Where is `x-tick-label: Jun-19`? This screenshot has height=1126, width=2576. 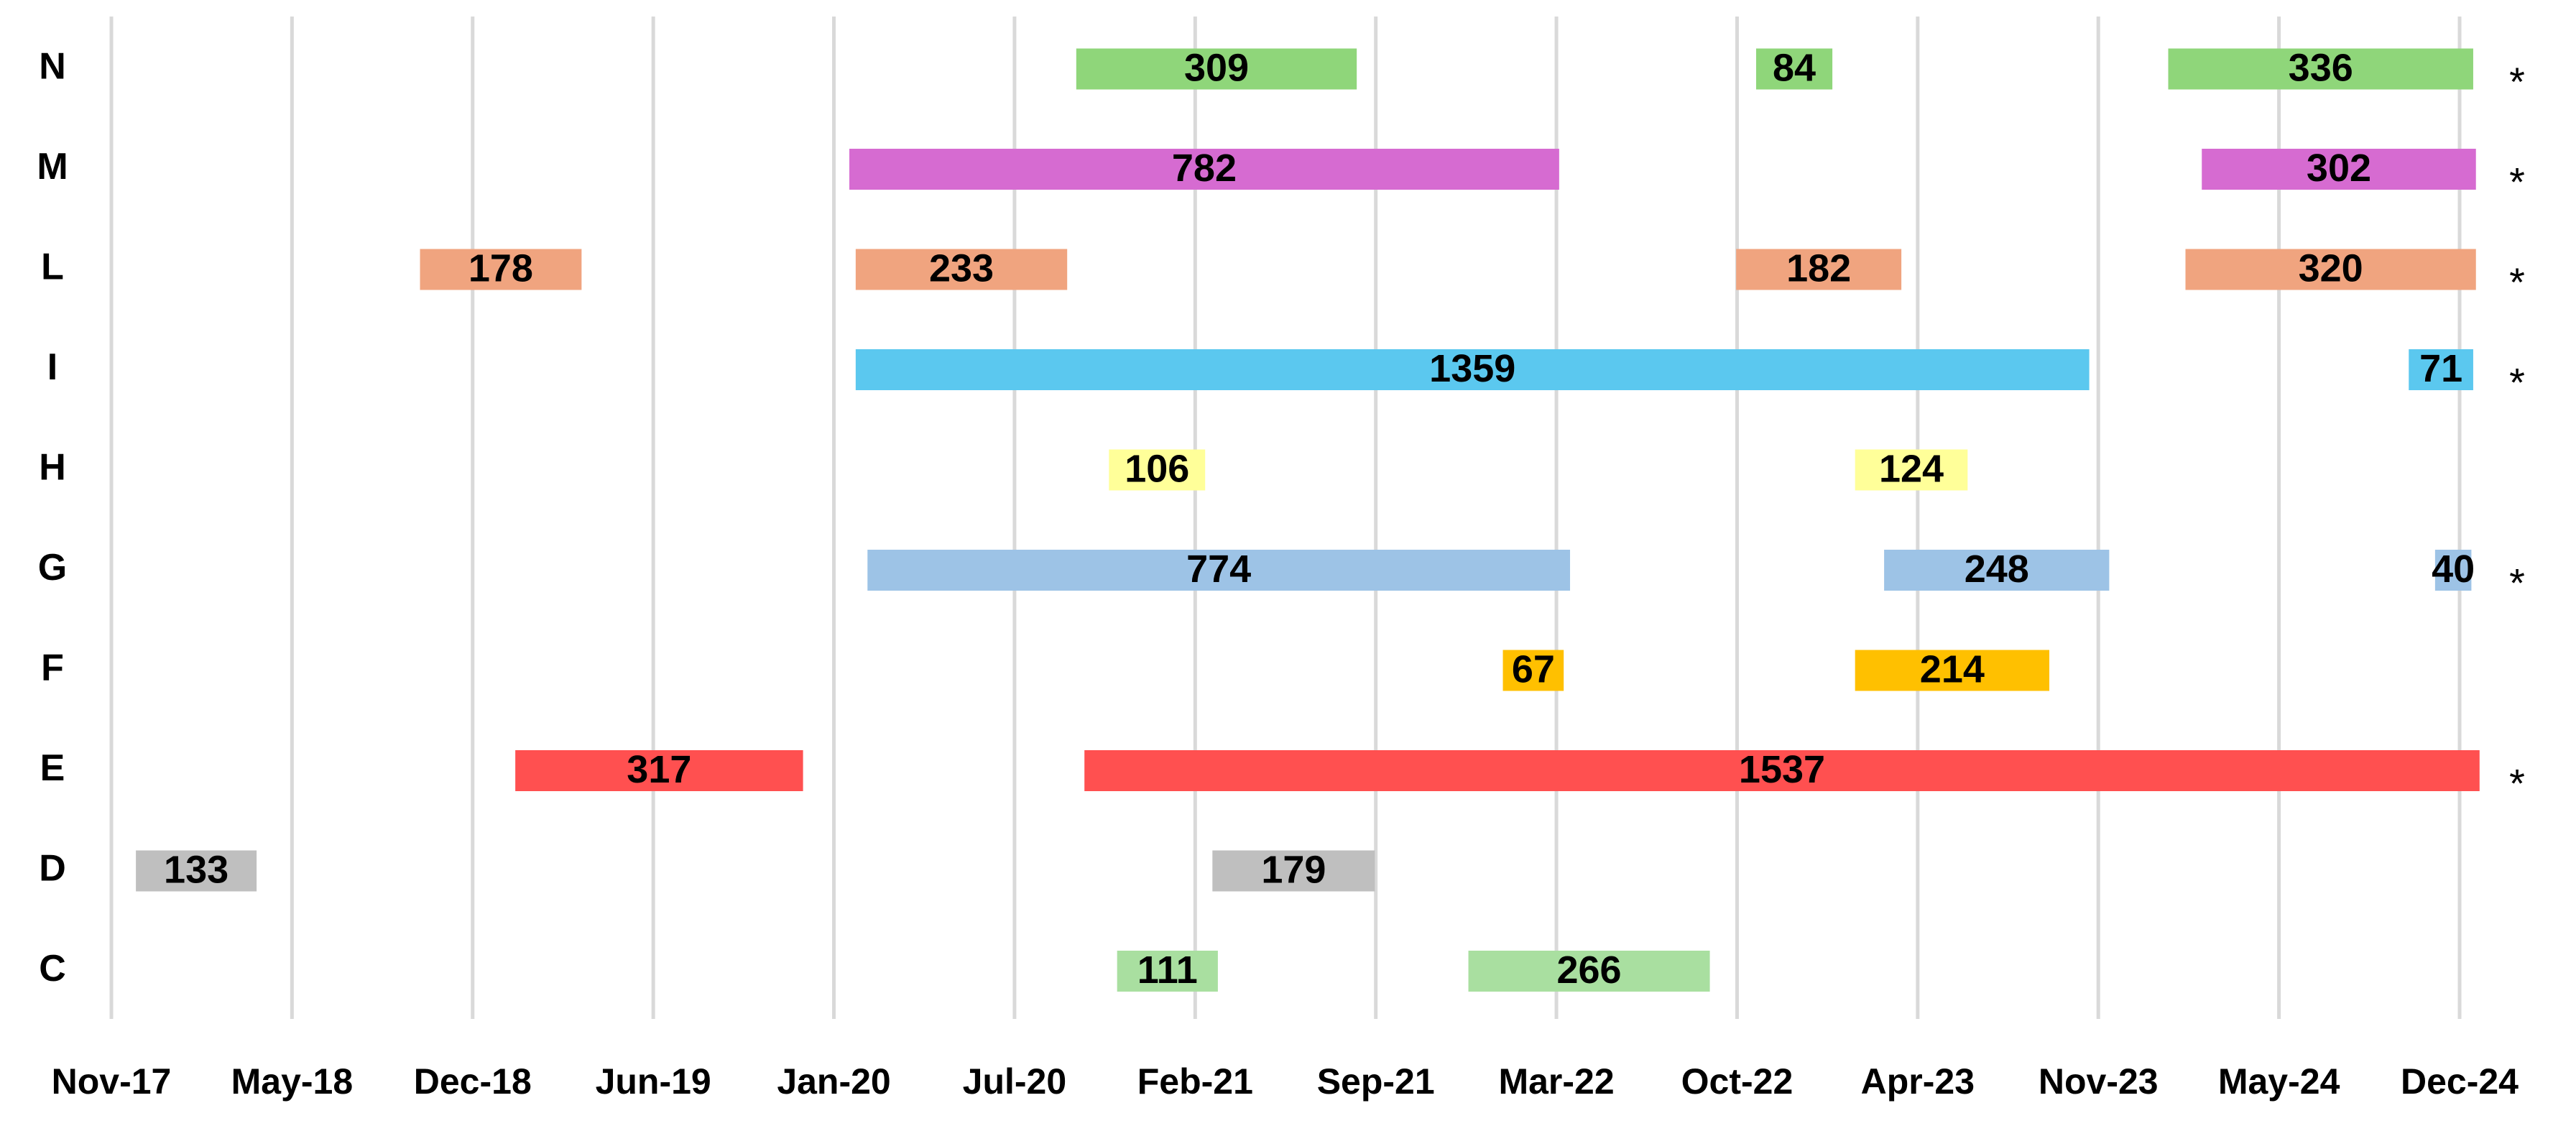
x-tick-label: Jun-19 is located at coordinates (654, 1081).